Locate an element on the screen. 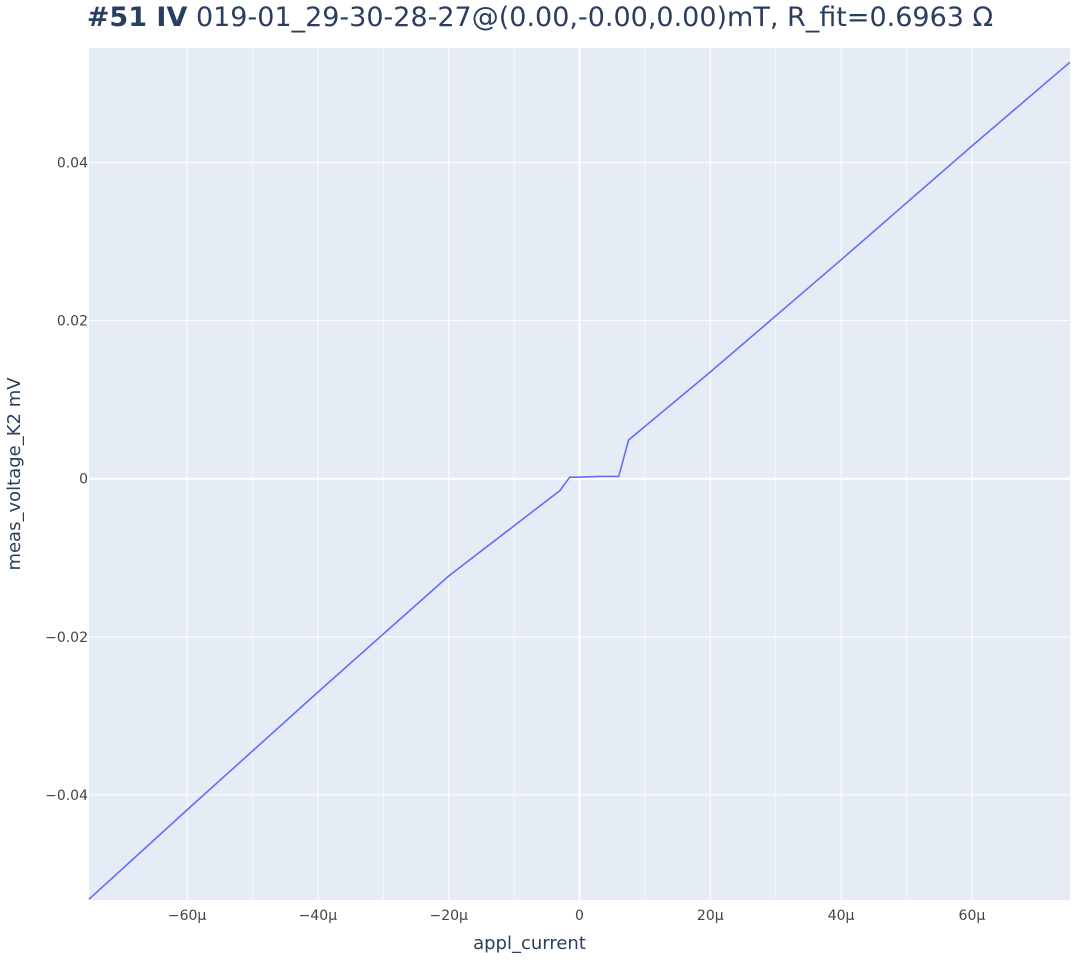 This screenshot has height=960, width=1080. x-tick-label: −20µ is located at coordinates (448, 916).